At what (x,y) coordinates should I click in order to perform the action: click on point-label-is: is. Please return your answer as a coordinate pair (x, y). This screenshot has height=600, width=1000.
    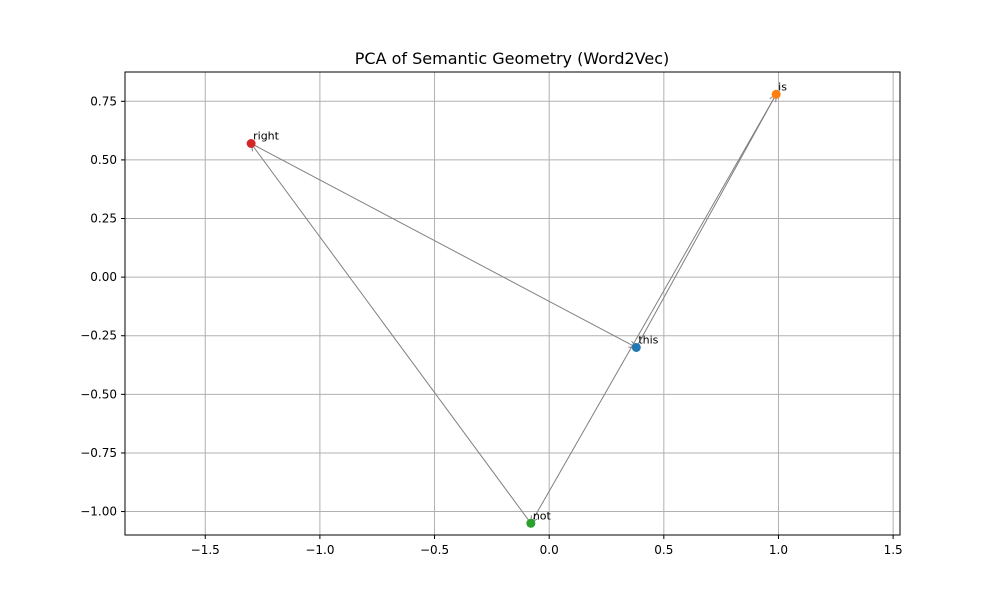
    Looking at the image, I should click on (782, 86).